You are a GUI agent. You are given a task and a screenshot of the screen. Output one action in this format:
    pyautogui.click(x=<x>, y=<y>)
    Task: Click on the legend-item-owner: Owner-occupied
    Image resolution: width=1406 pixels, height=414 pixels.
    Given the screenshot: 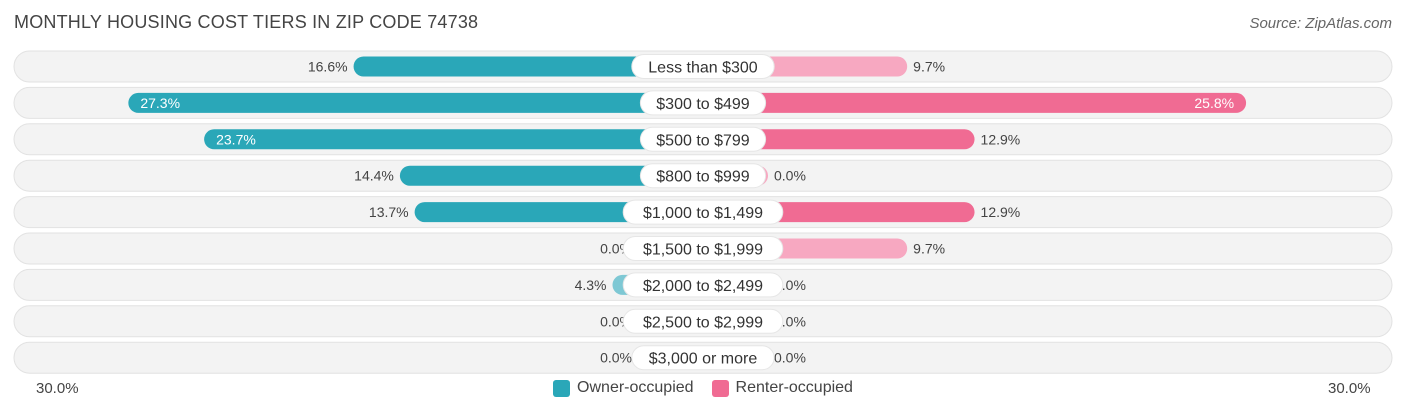 What is the action you would take?
    pyautogui.click(x=623, y=388)
    